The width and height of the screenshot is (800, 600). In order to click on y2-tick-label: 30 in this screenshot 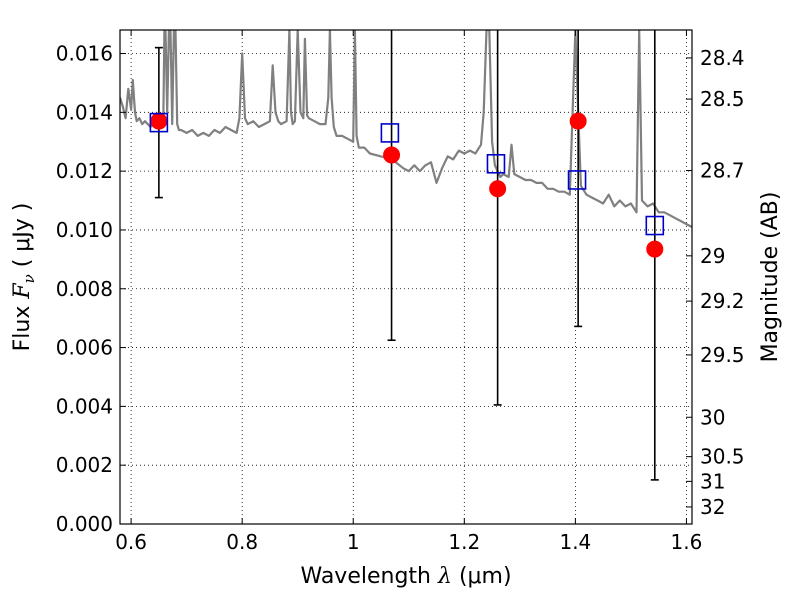, I will do `click(712, 417)`.